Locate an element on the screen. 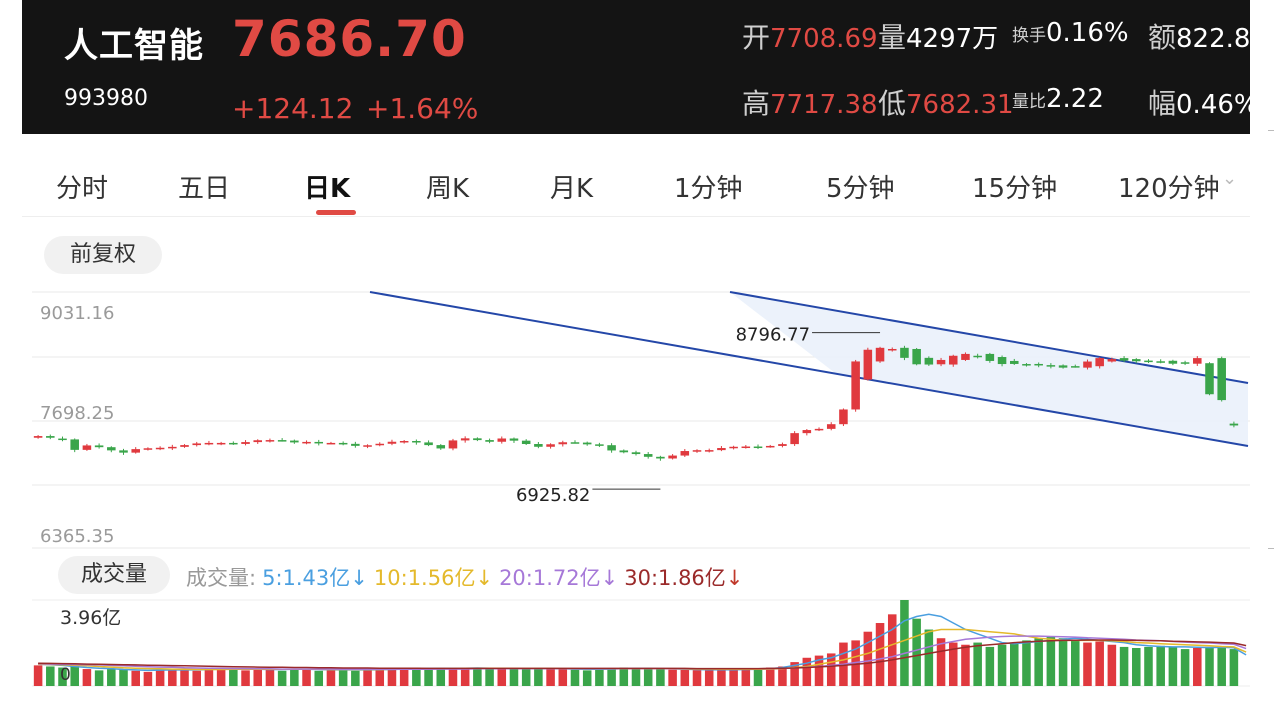 The height and width of the screenshot is (718, 1280). stat-open-value: 7708.69 is located at coordinates (824, 39).